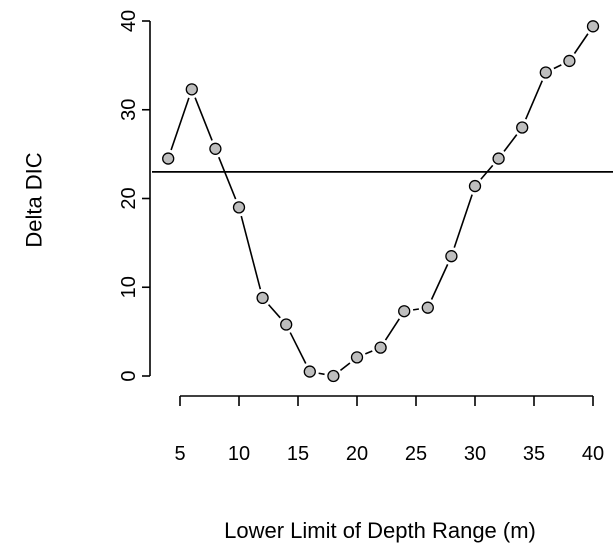  What do you see at coordinates (129, 375) in the screenshot?
I see `y-tick-label: 0` at bounding box center [129, 375].